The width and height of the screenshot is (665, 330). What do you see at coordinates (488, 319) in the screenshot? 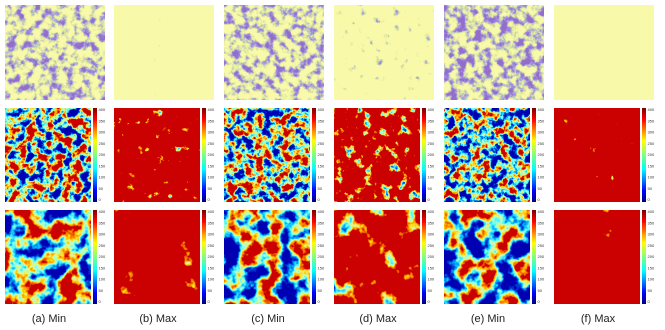
I see `caption: (e) Min` at bounding box center [488, 319].